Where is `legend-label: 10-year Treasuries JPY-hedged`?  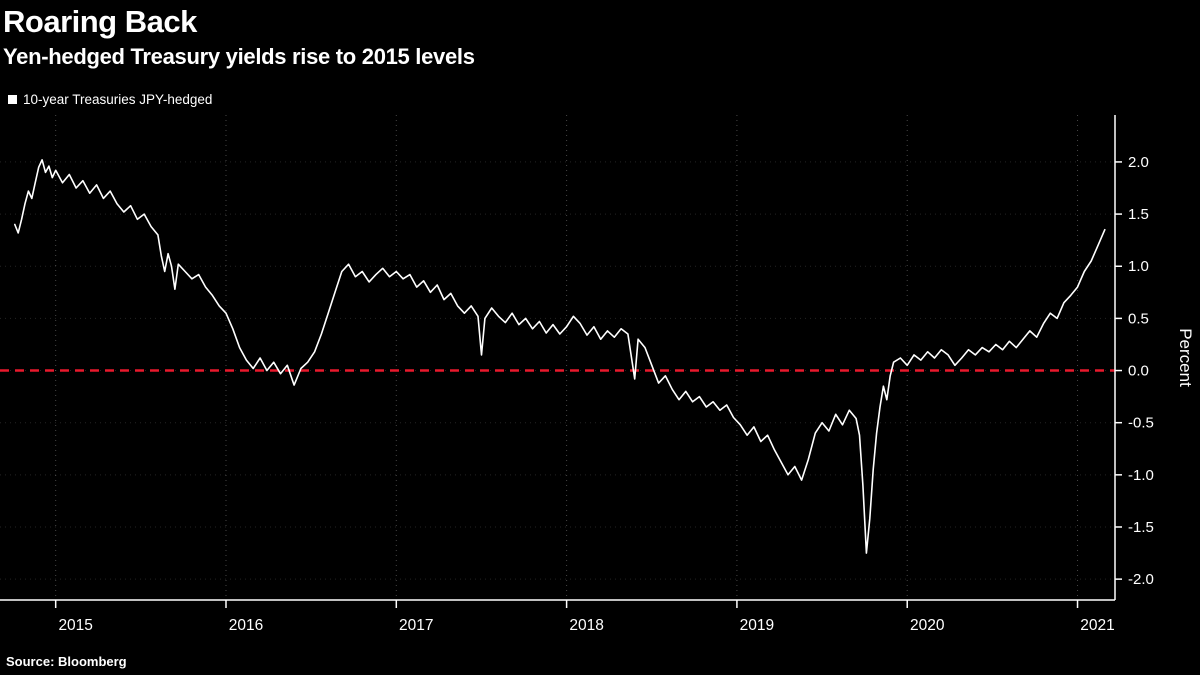
legend-label: 10-year Treasuries JPY-hedged is located at coordinates (118, 99).